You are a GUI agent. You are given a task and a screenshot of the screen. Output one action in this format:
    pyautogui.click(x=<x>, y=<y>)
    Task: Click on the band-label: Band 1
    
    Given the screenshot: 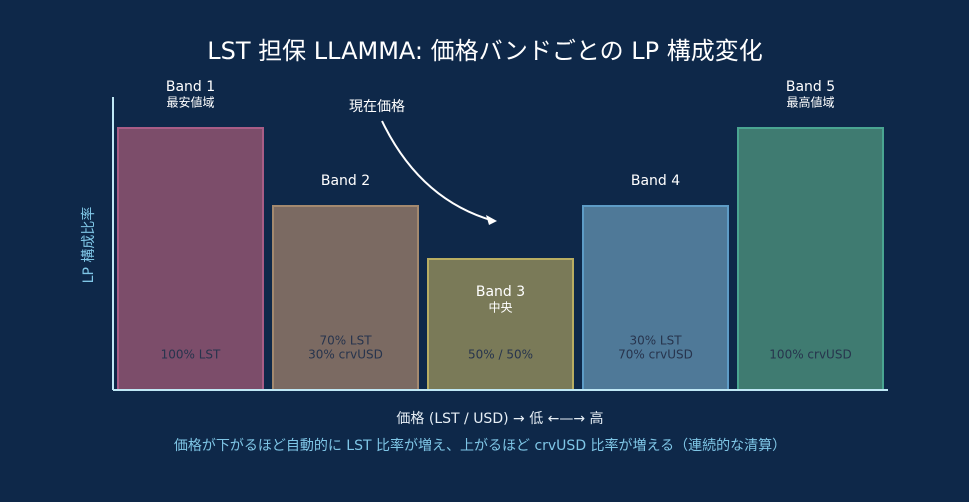 What is the action you would take?
    pyautogui.click(x=190, y=87)
    